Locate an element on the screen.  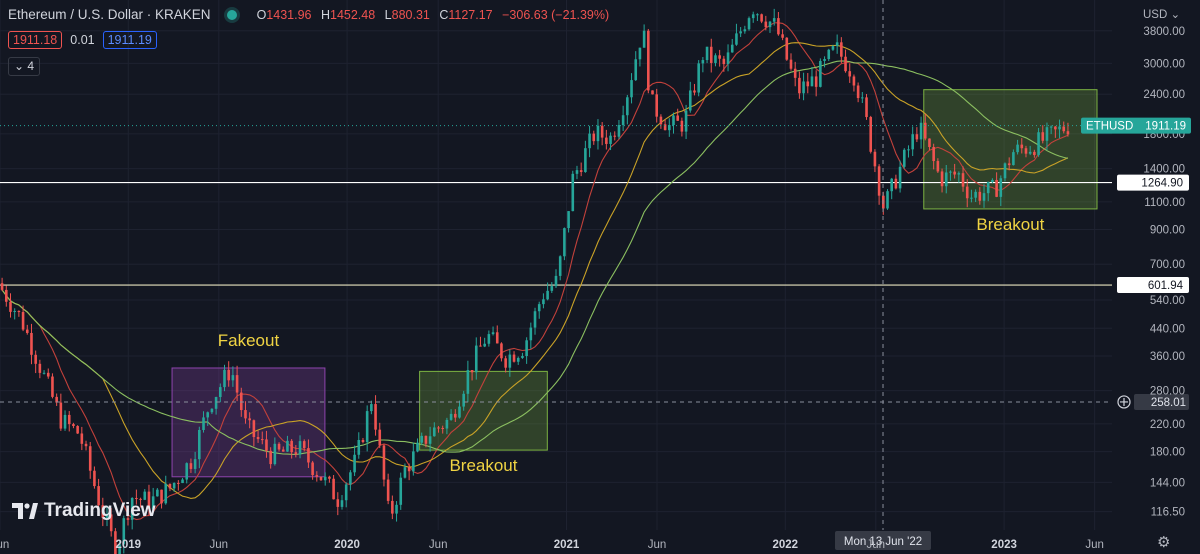
time-axis: Jun 2019 Jun 2020 Jun 2021 Jun 2022 Jun 2023 Jun is located at coordinates (552, 545).